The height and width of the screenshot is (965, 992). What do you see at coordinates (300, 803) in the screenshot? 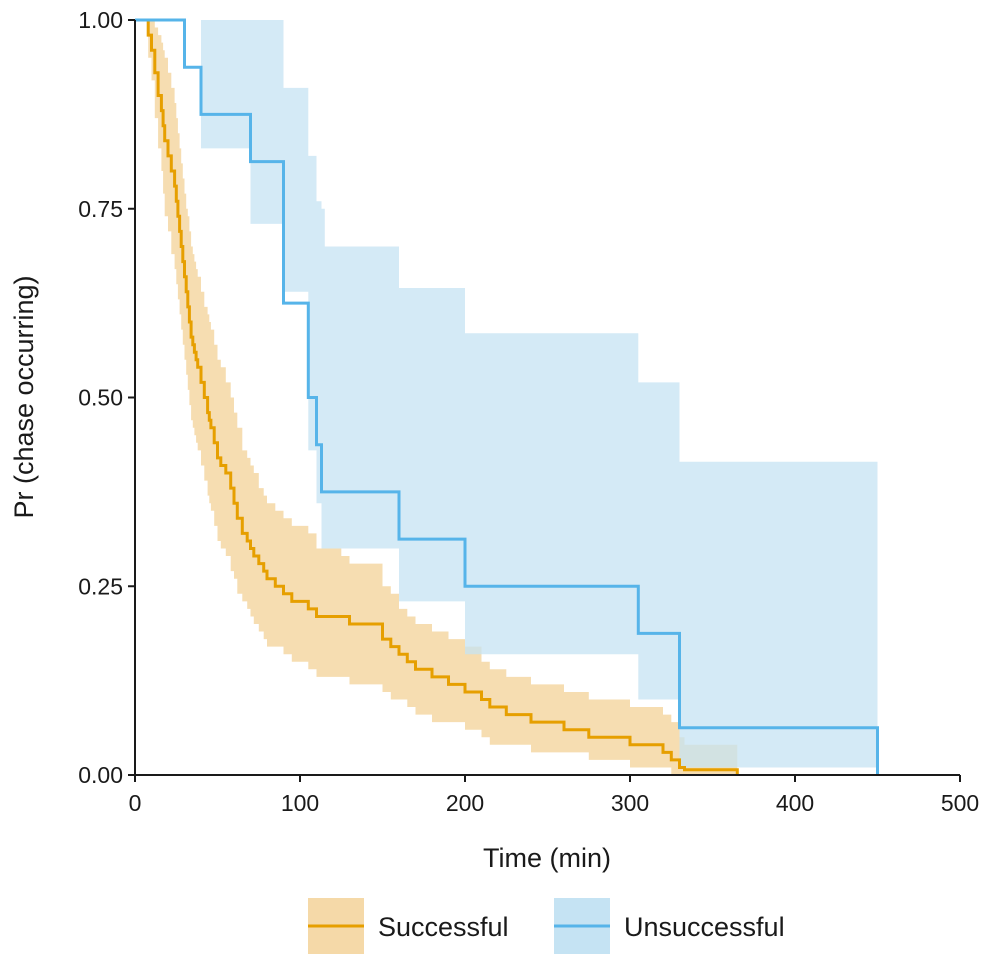
I see `x-tick-label: 100` at bounding box center [300, 803].